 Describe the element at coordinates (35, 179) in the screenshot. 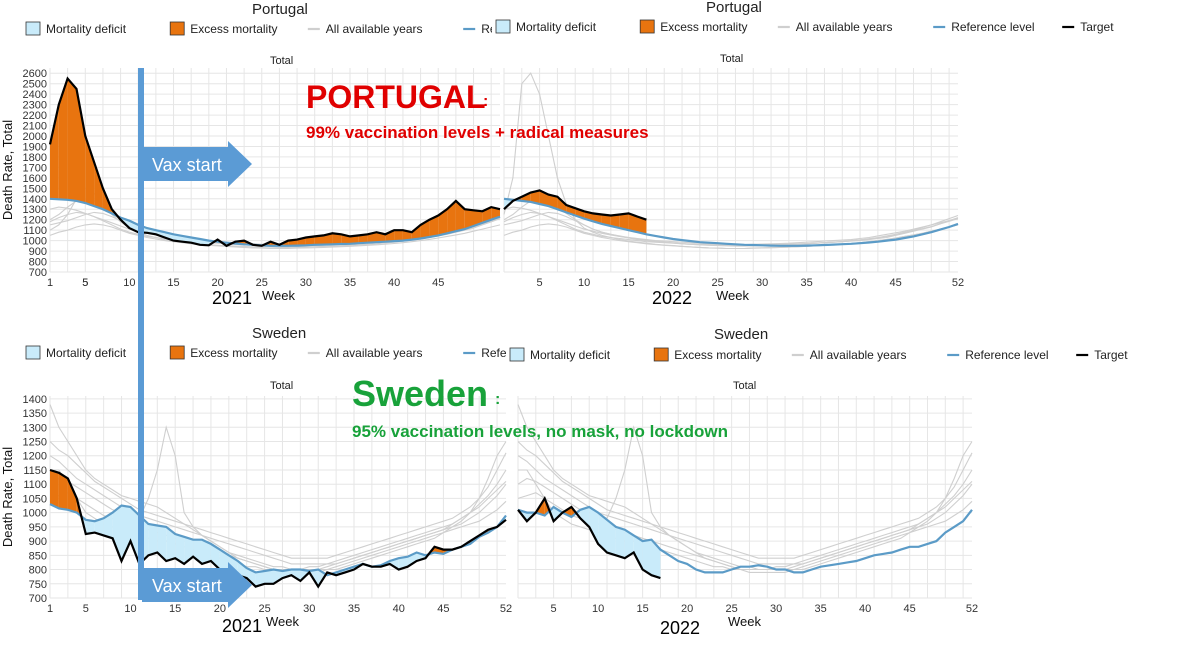

I see `y-tick-label: 1600` at that location.